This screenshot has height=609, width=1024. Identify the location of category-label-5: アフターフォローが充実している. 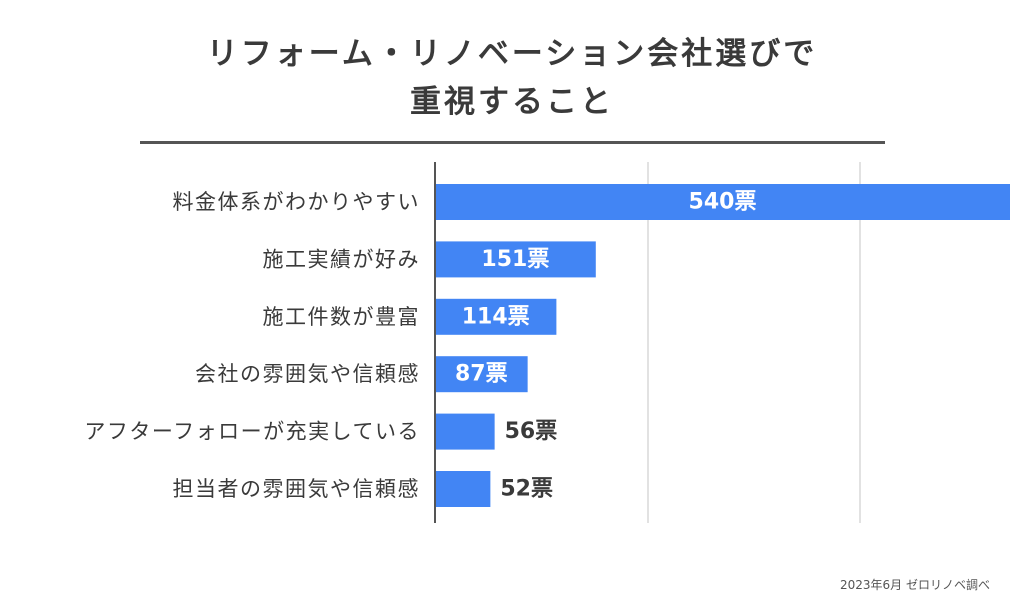
(252, 432).